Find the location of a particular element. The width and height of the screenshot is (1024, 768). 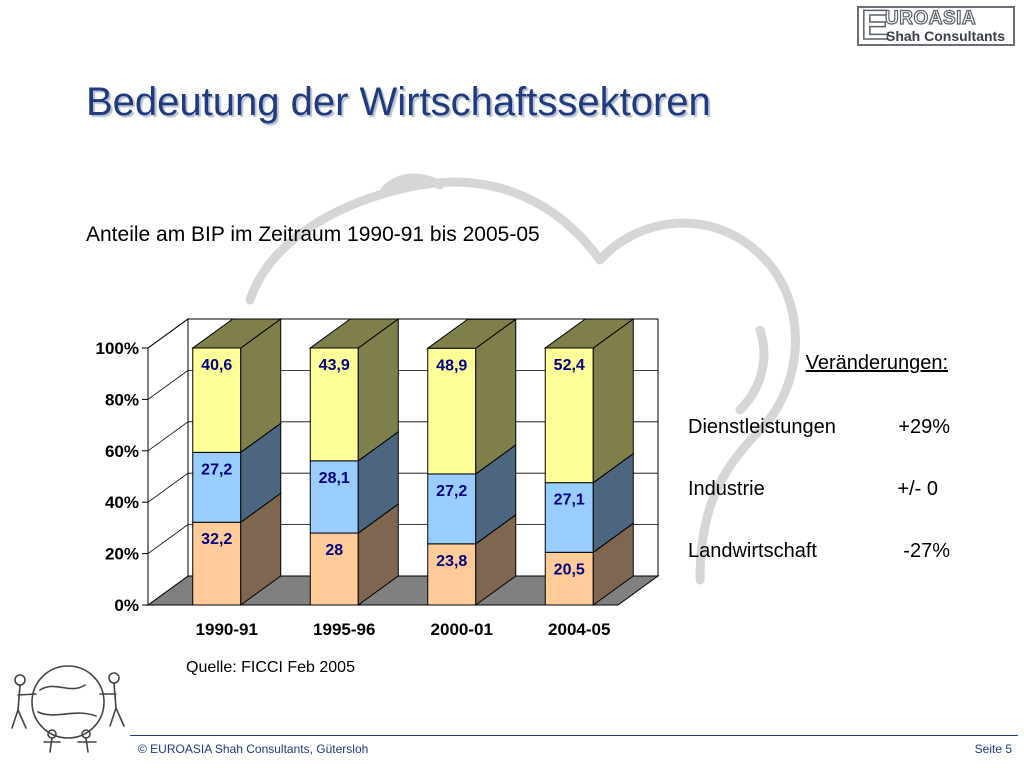

data-label: 48,9 is located at coordinates (451, 365).